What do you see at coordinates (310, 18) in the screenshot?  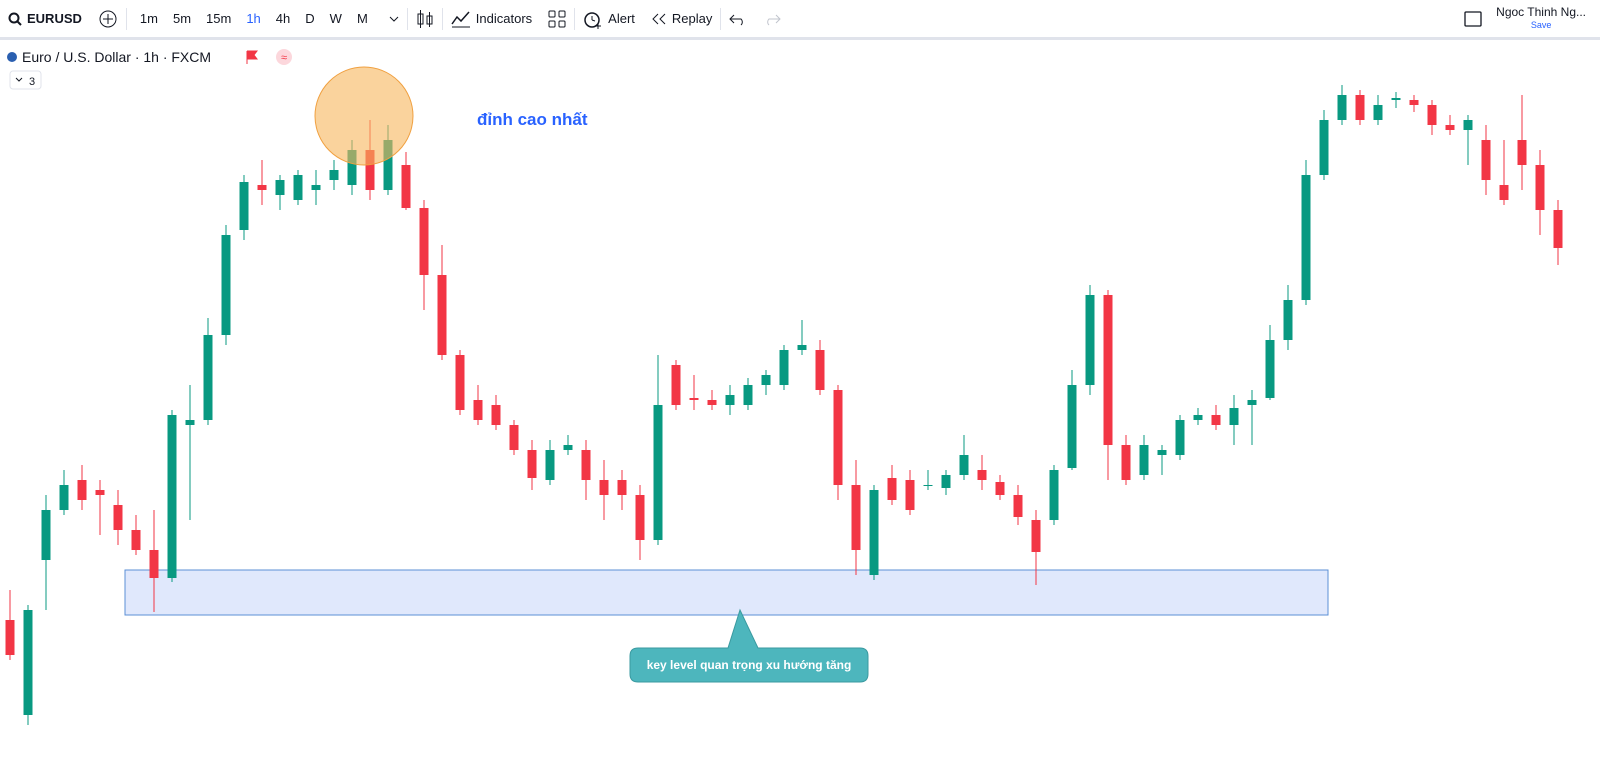 I see `interval: D` at bounding box center [310, 18].